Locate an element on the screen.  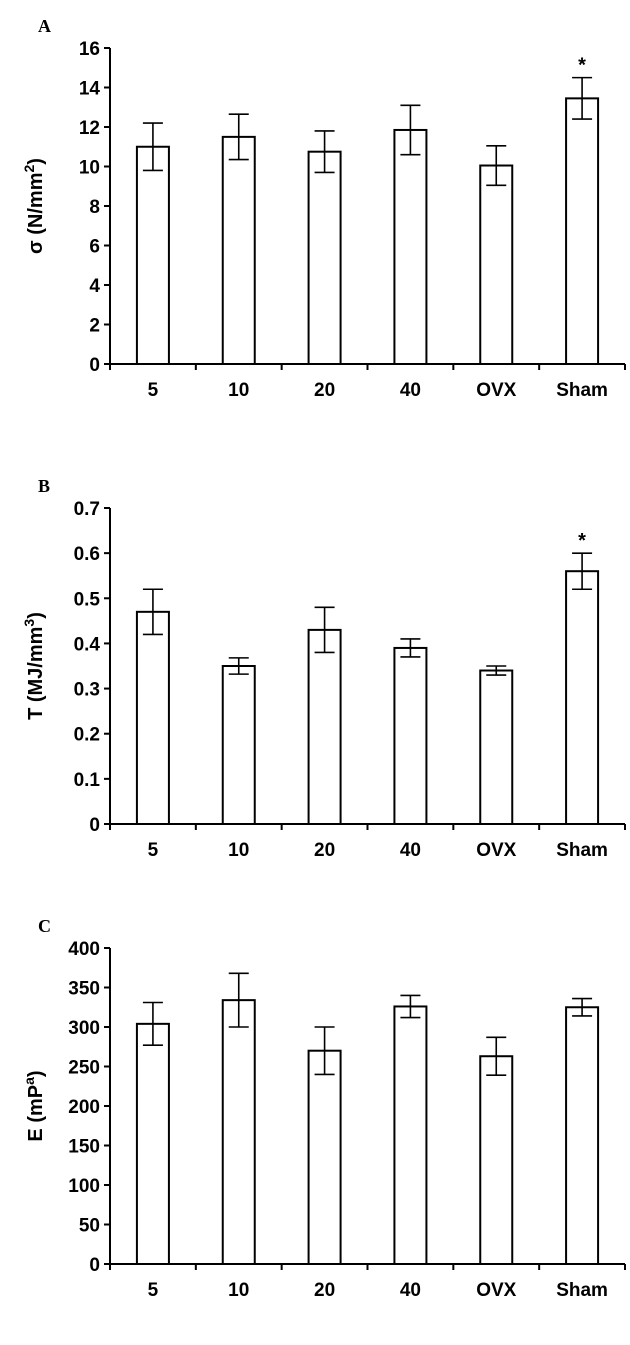
y-axis-label-main: E (mP is located at coordinates (36, 1113).